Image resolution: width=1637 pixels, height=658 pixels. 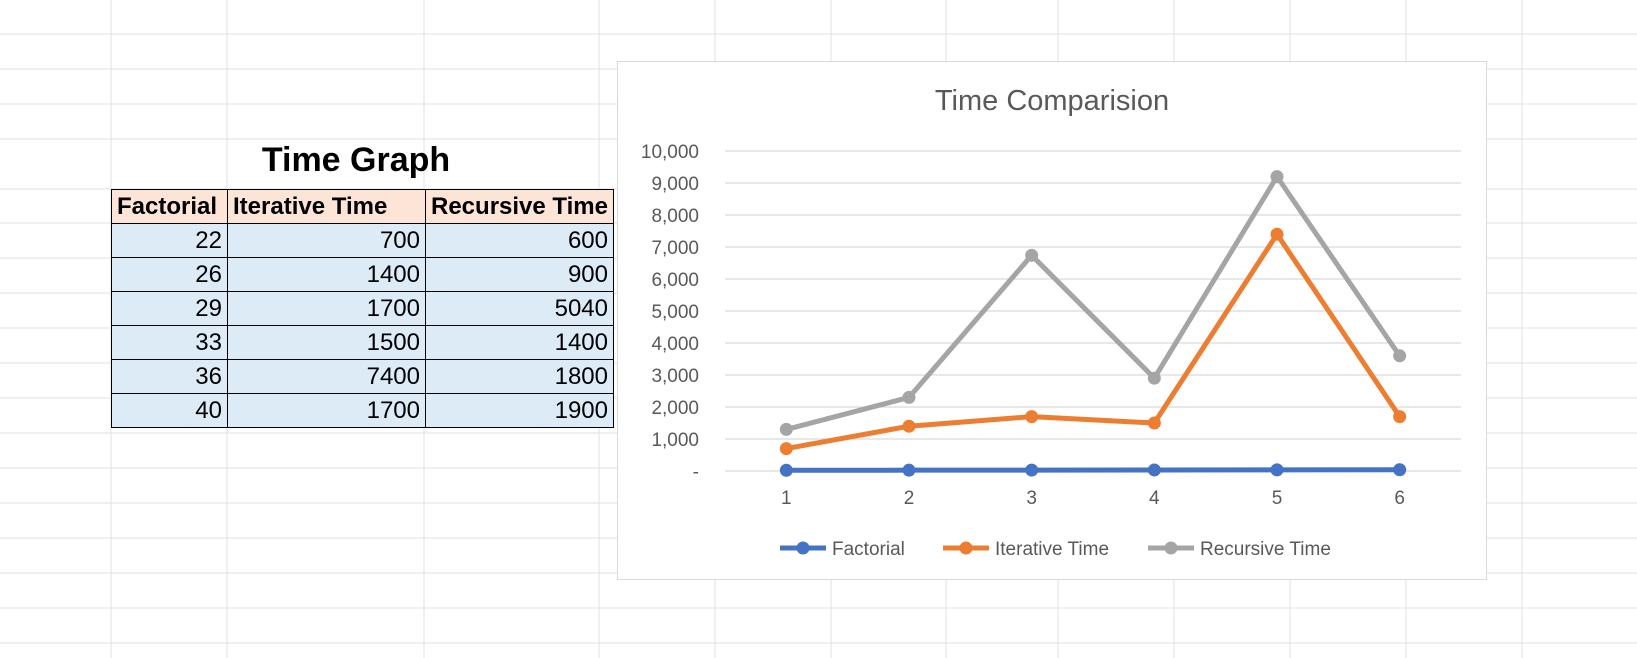 I want to click on x-tick-label: 3, so click(x=1031, y=498).